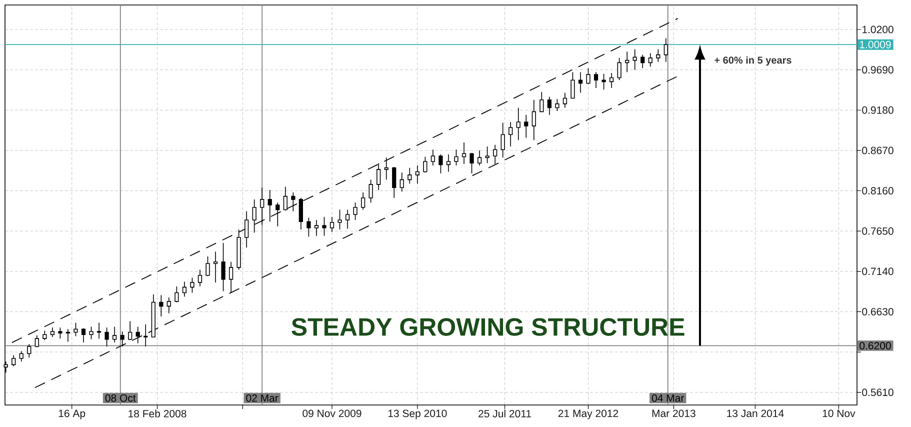 Image resolution: width=911 pixels, height=427 pixels. Describe the element at coordinates (878, 190) in the screenshot. I see `y-tick-label: 0.8160` at that location.